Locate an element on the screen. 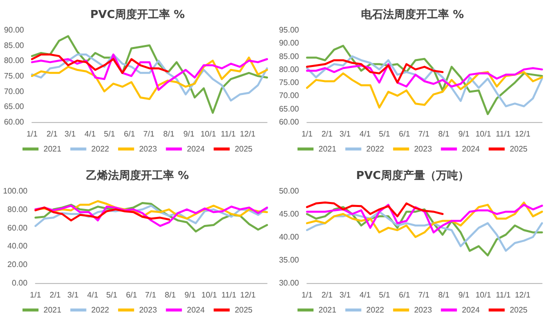 The image size is (550, 321). y-tick-label: 50.00 is located at coordinates (289, 191).